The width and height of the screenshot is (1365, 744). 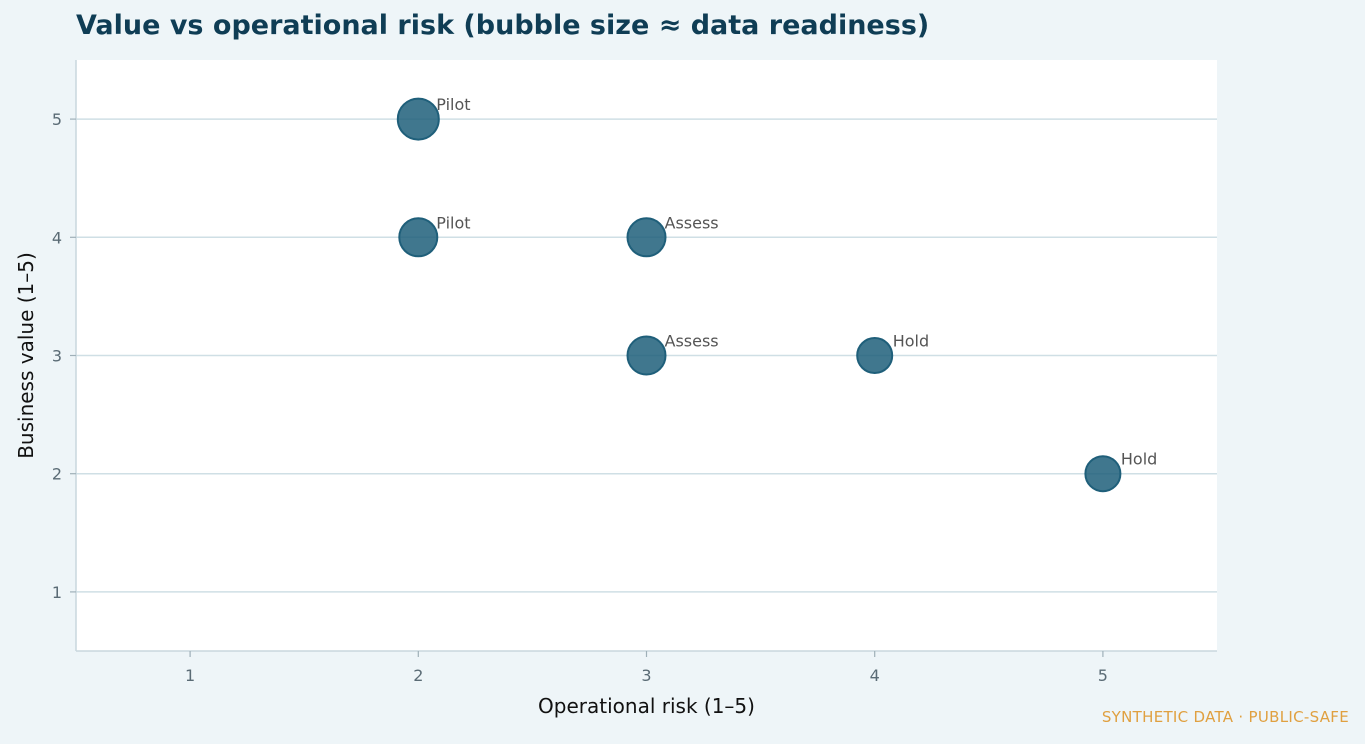 I want to click on x-tick-label: 1, so click(x=190, y=675).